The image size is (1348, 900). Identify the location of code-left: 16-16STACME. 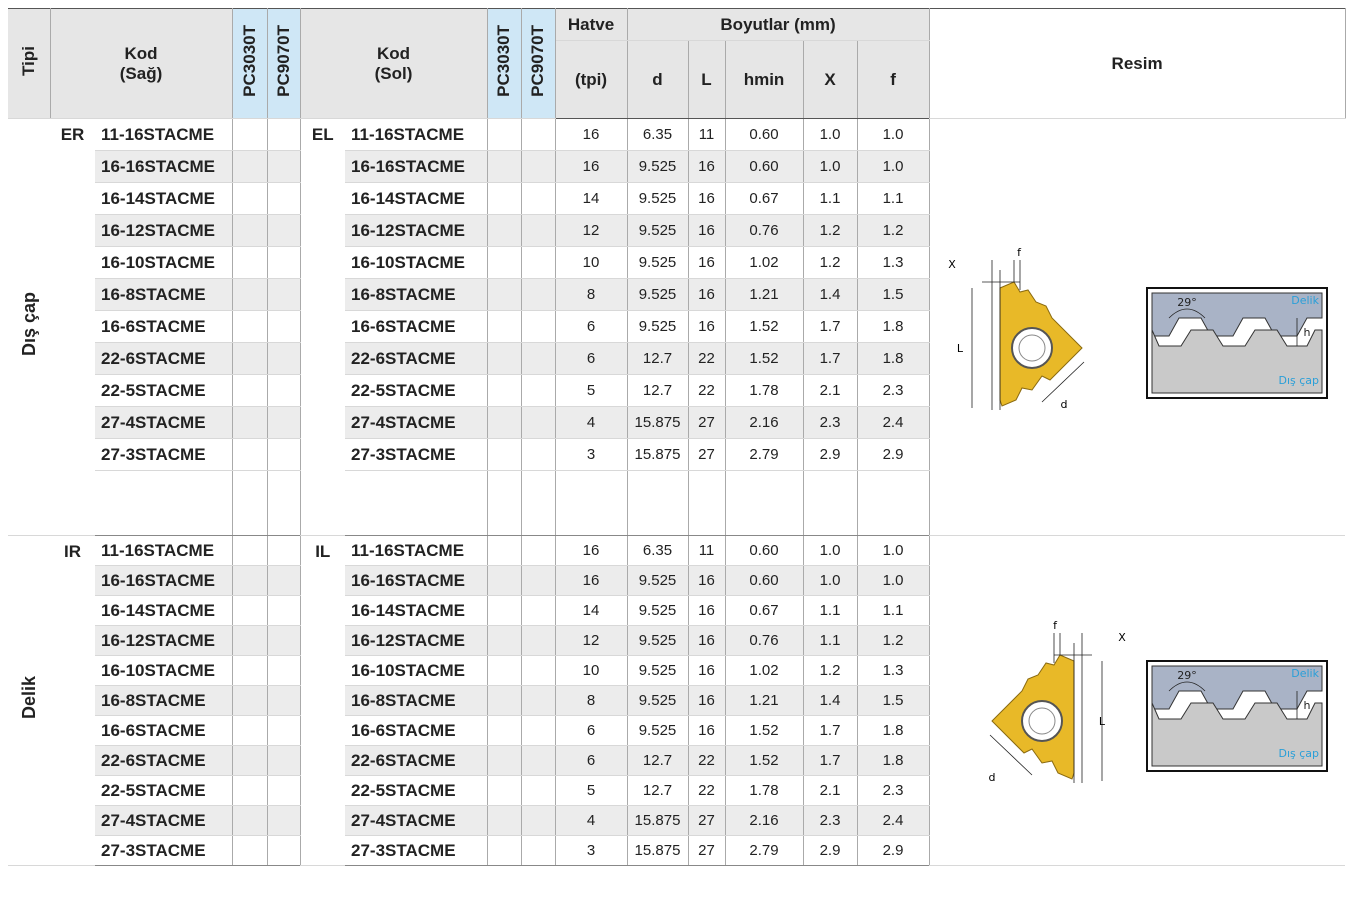
(416, 166).